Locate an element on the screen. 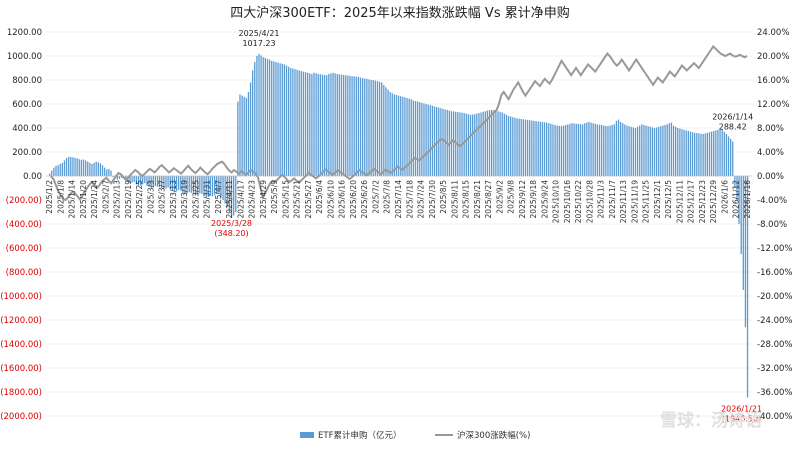 This screenshot has height=451, width=800. x-tick-label: 2025/11/13 is located at coordinates (623, 201).